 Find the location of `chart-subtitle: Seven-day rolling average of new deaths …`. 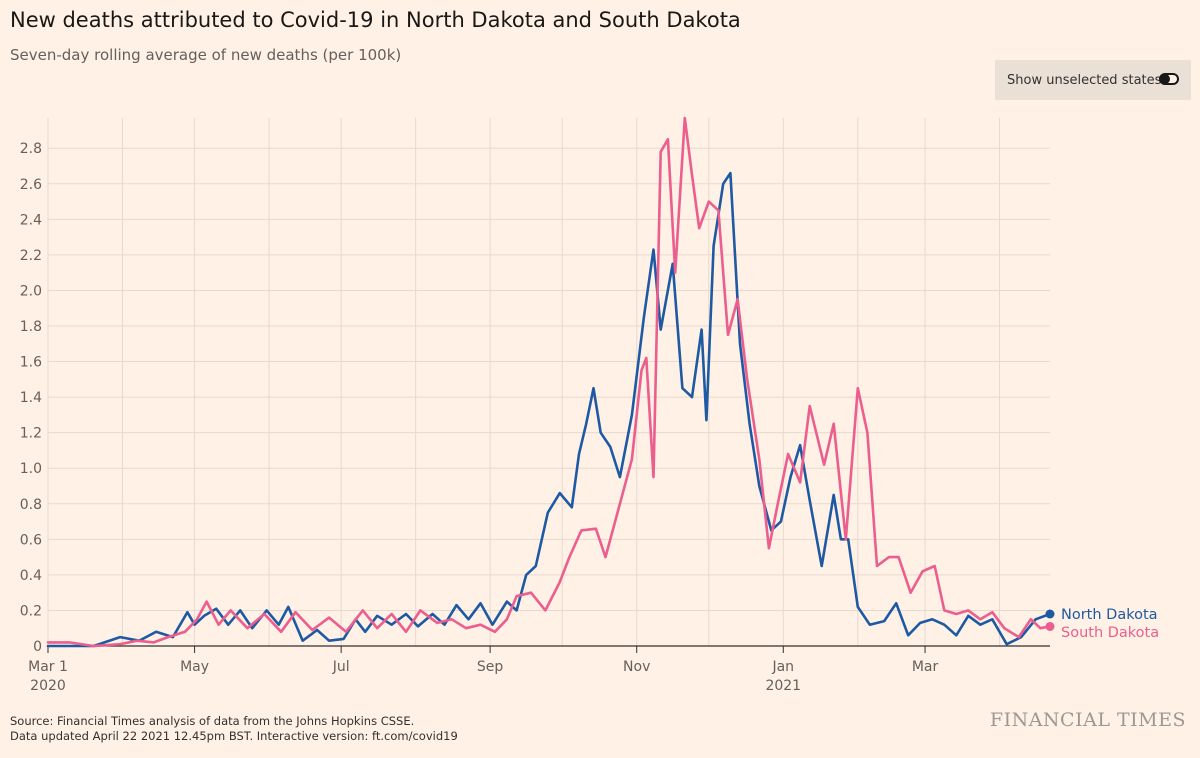

chart-subtitle: Seven-day rolling average of new deaths … is located at coordinates (206, 55).